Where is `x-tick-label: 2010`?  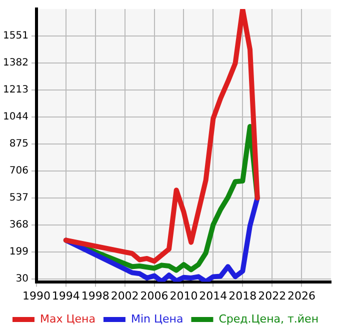
x-tick-label: 2010 is located at coordinates (184, 295).